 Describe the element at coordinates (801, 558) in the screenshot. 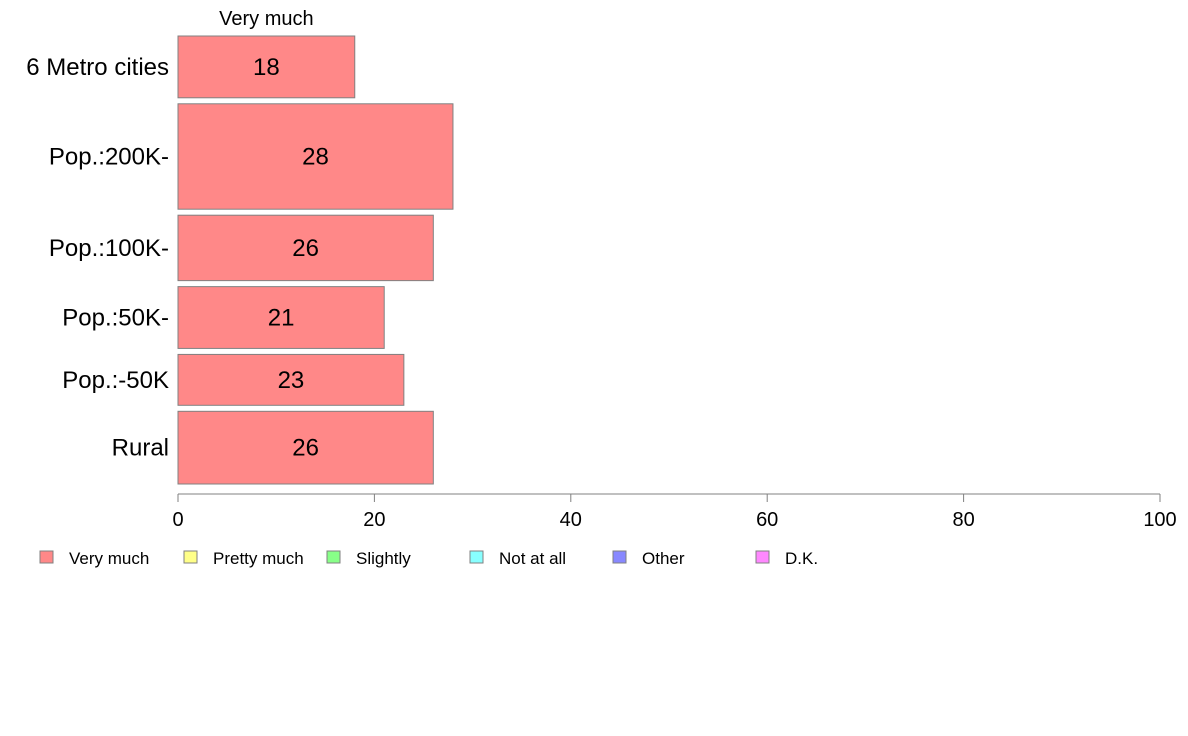

I see `legend-label: D.K.` at that location.